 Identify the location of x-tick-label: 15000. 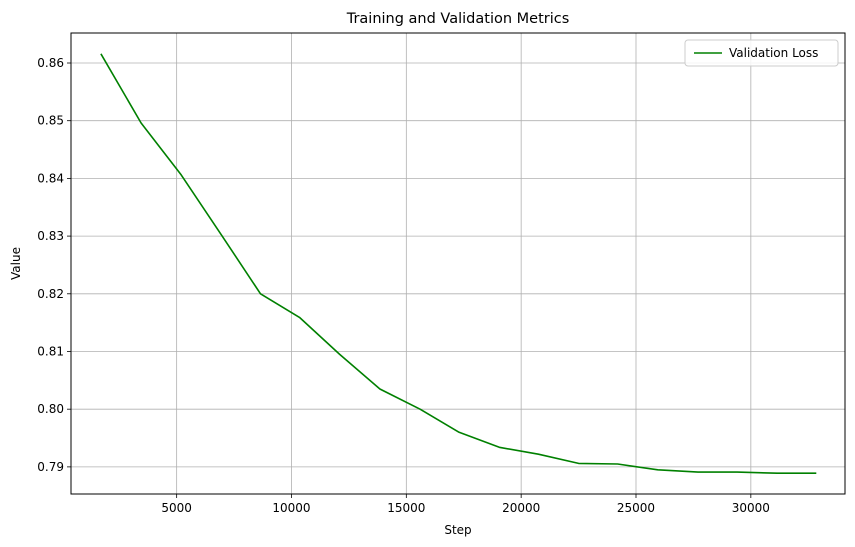
(406, 508).